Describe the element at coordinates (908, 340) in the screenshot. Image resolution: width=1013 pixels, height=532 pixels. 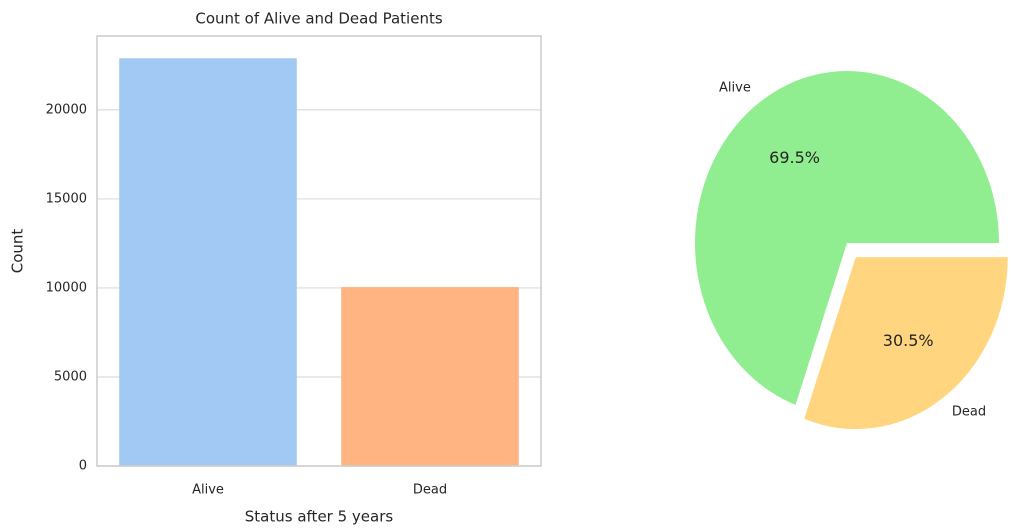
I see `value-label: 30.5%` at that location.